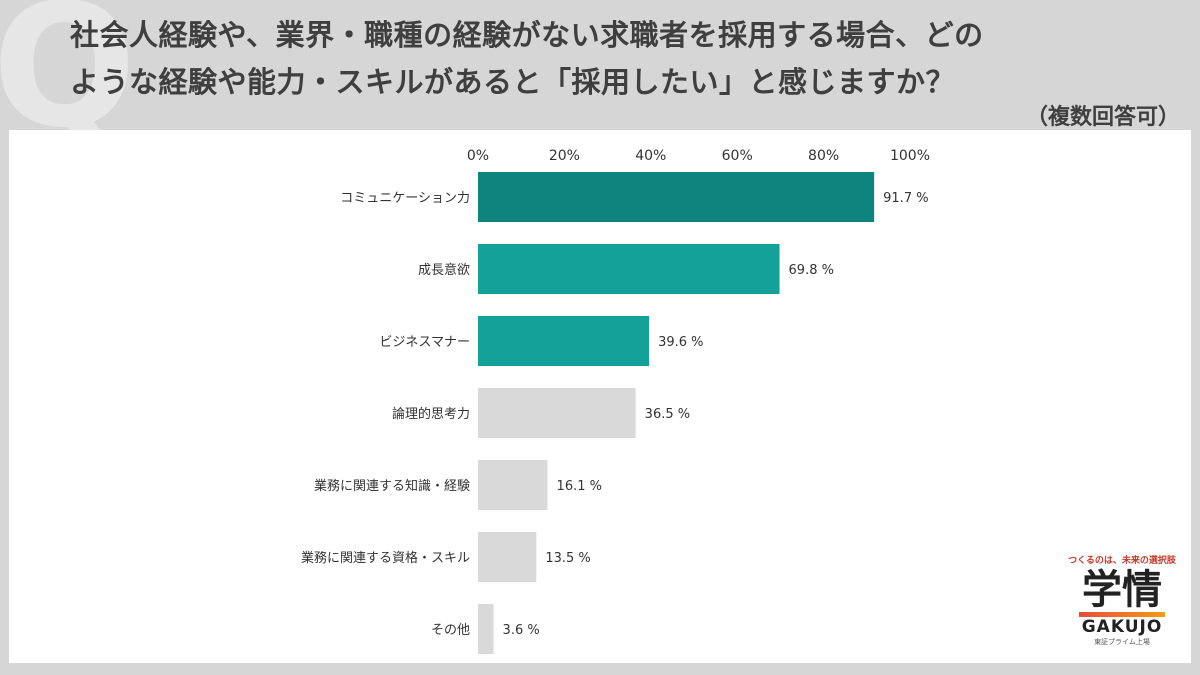 The width and height of the screenshot is (1200, 675). I want to click on value-label: 69.8 %, so click(811, 270).